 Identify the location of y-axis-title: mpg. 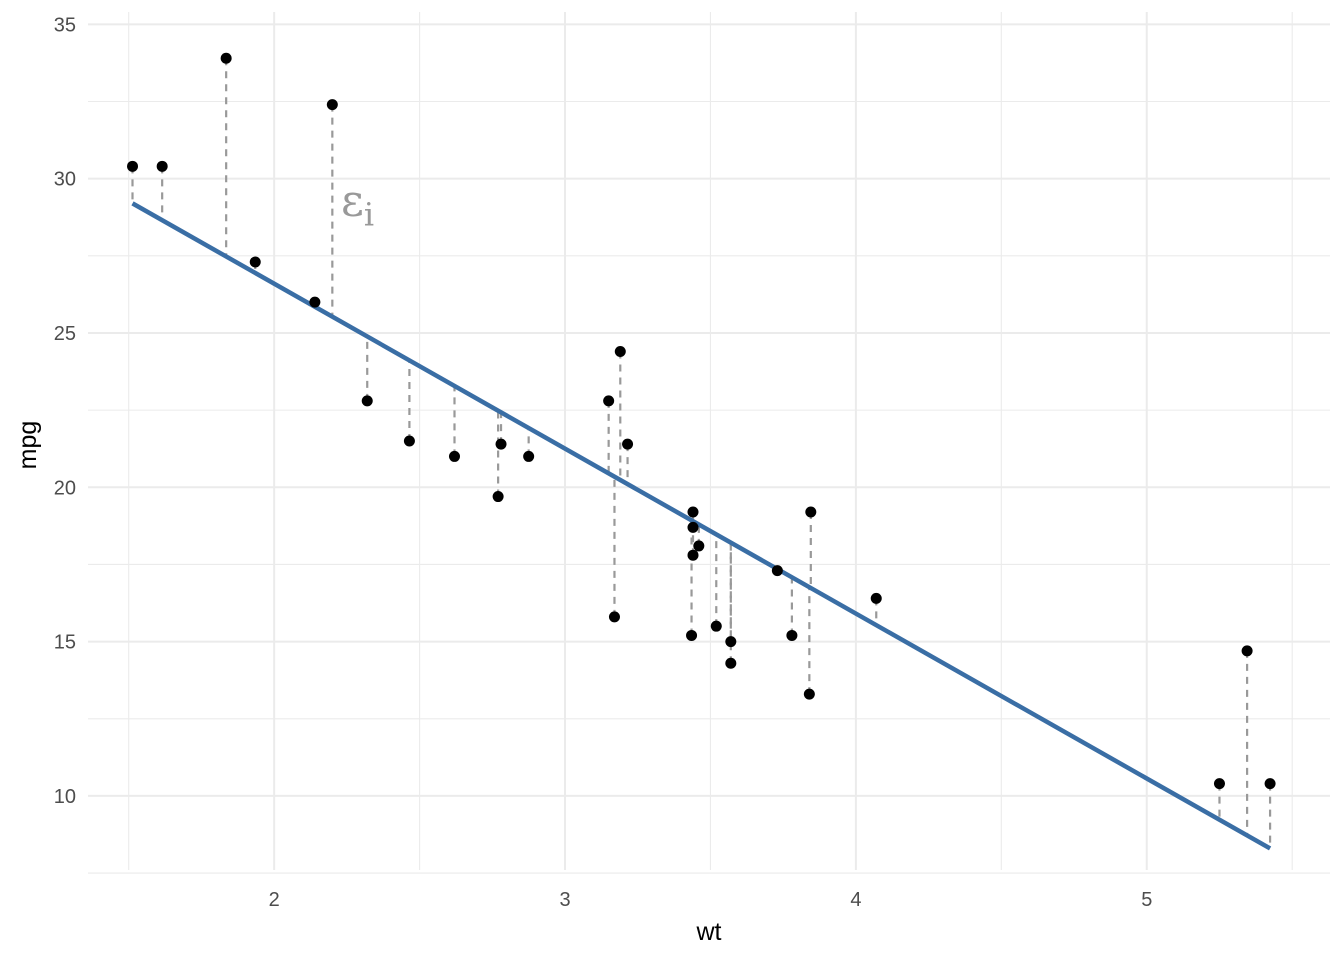
(28, 445).